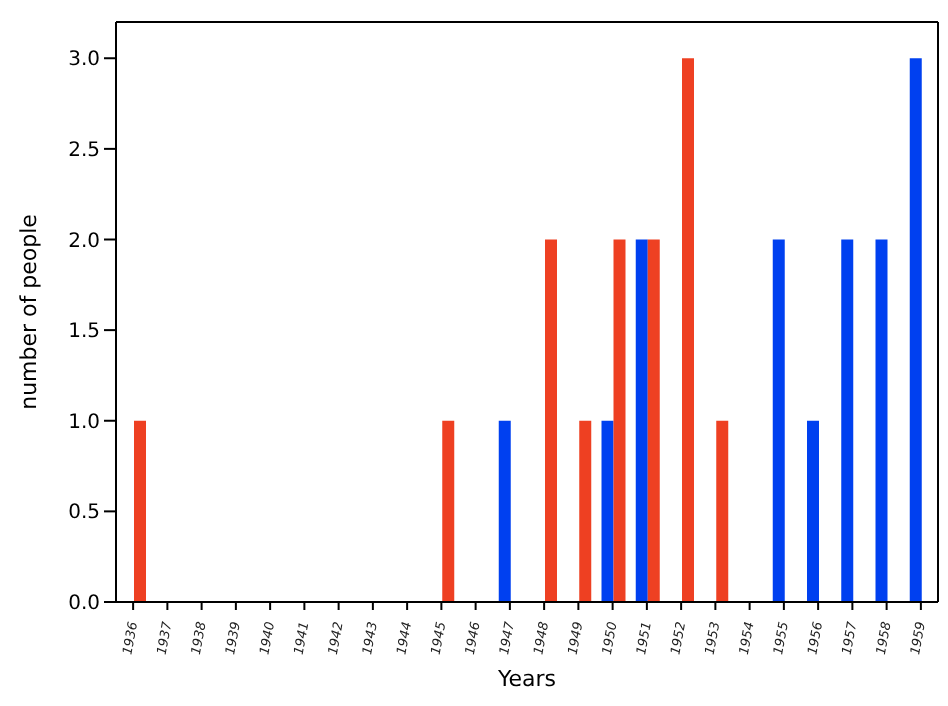 The height and width of the screenshot is (706, 948). Describe the element at coordinates (28, 311) in the screenshot. I see `y-axis-title: number of people` at that location.